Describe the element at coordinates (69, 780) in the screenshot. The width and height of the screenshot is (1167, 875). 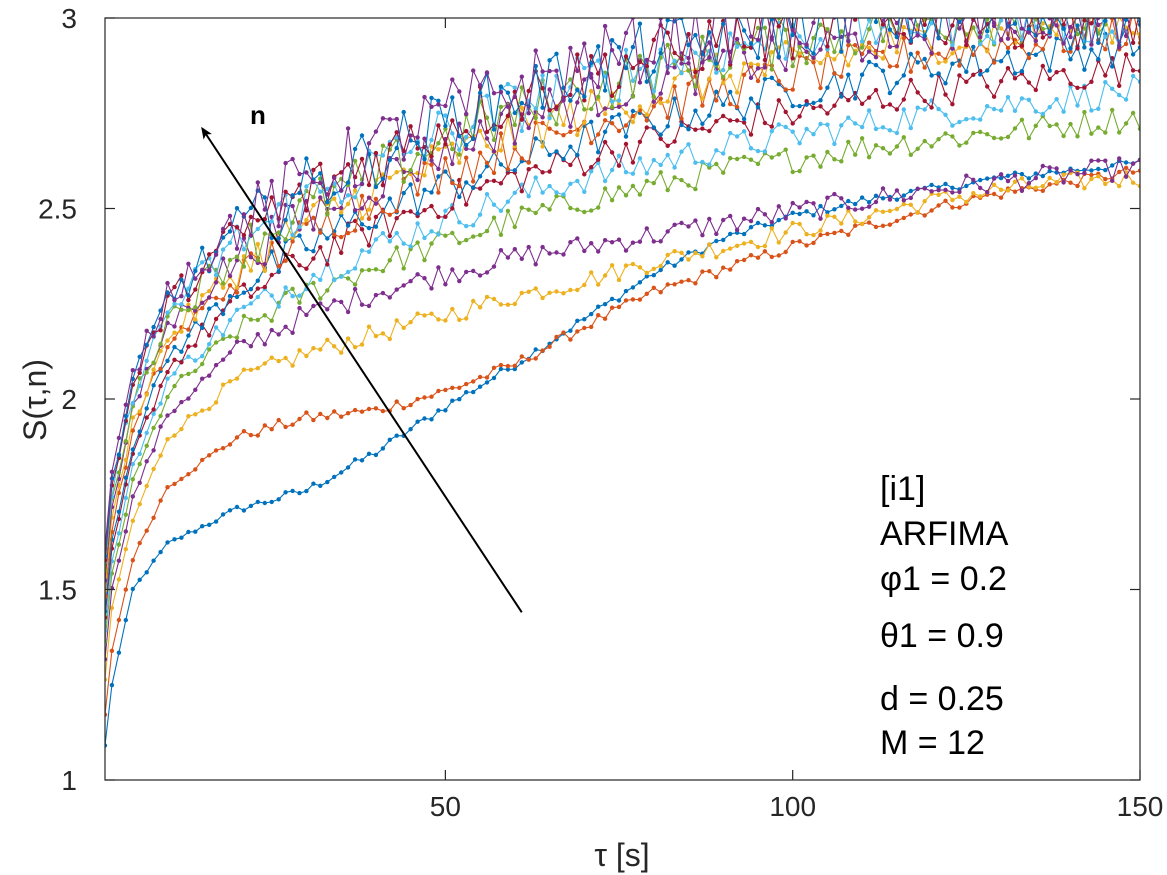
I see `y-tick-label: 1` at that location.